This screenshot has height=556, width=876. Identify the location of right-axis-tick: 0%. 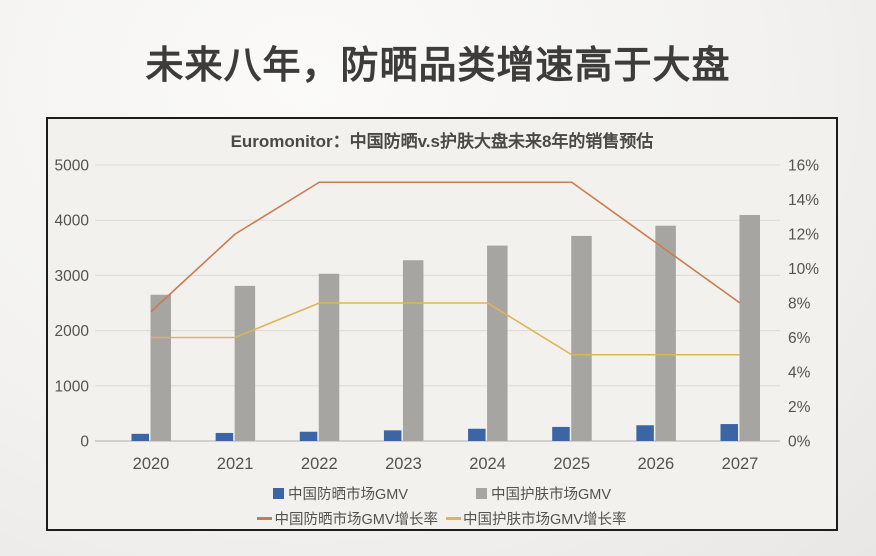
(799, 442).